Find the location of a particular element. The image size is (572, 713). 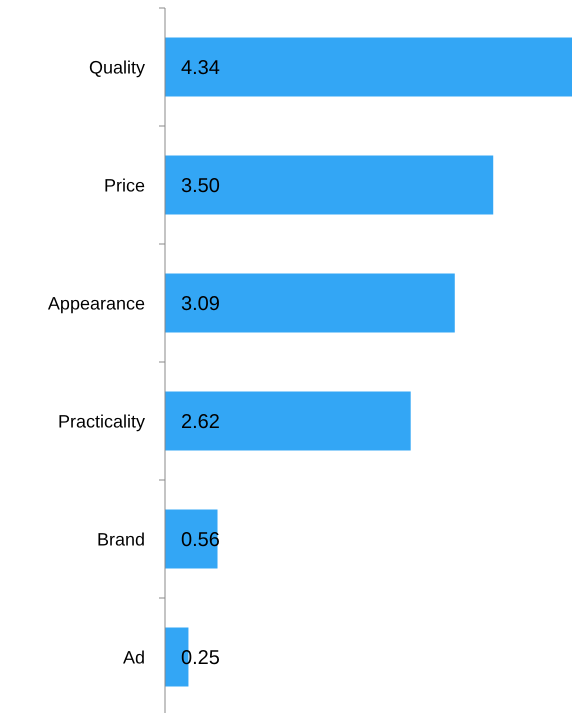

y-tick-label: Practicality is located at coordinates (101, 421).